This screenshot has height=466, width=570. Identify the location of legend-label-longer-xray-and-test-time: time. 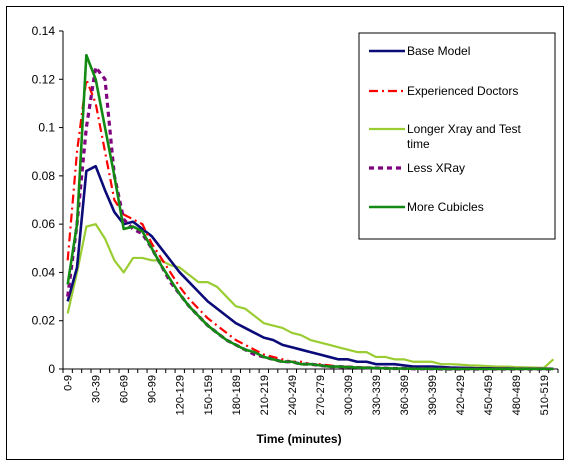
(418, 144).